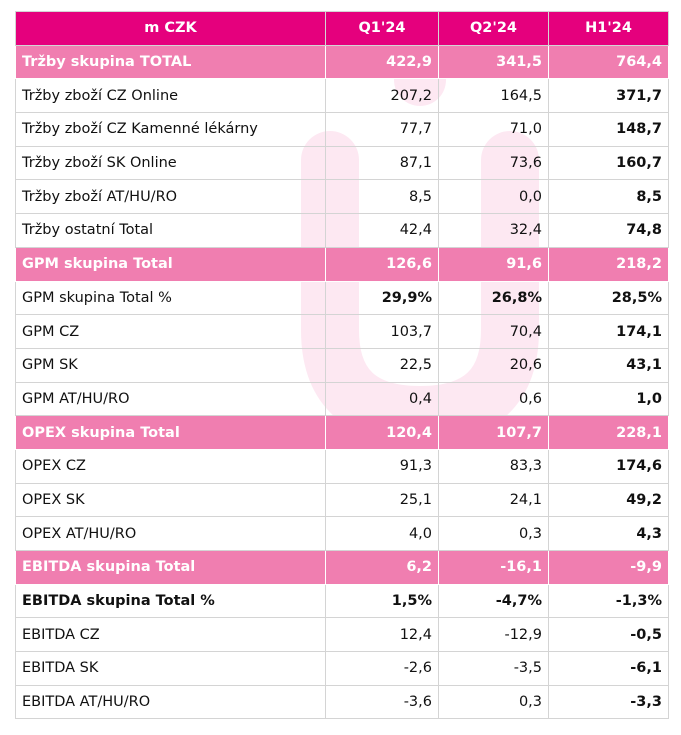 Image resolution: width=681 pixels, height=735 pixels. What do you see at coordinates (170, 365) in the screenshot?
I see `row-label: GPM SK` at bounding box center [170, 365].